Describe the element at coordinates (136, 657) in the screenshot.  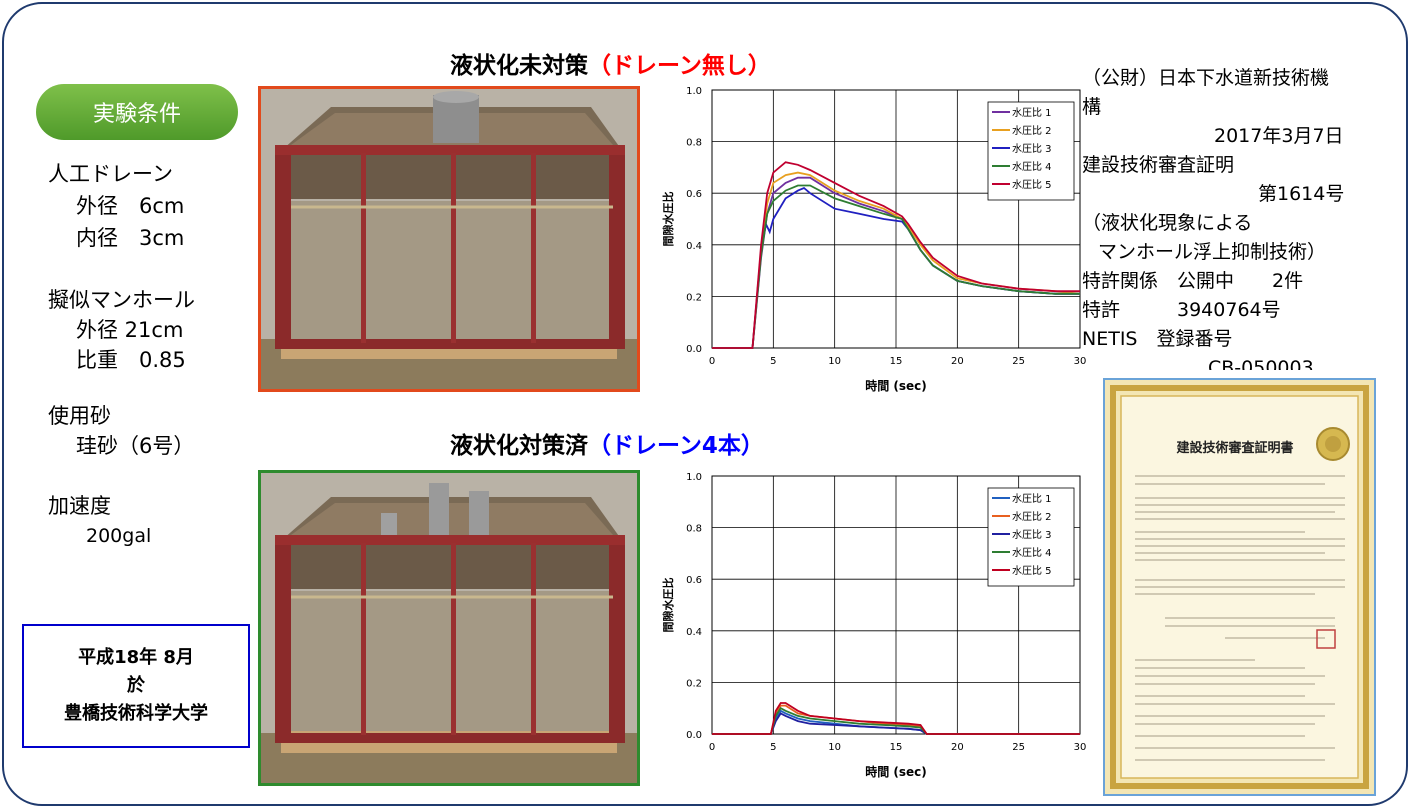
I see `date-line: 平成18年 8月` at that location.